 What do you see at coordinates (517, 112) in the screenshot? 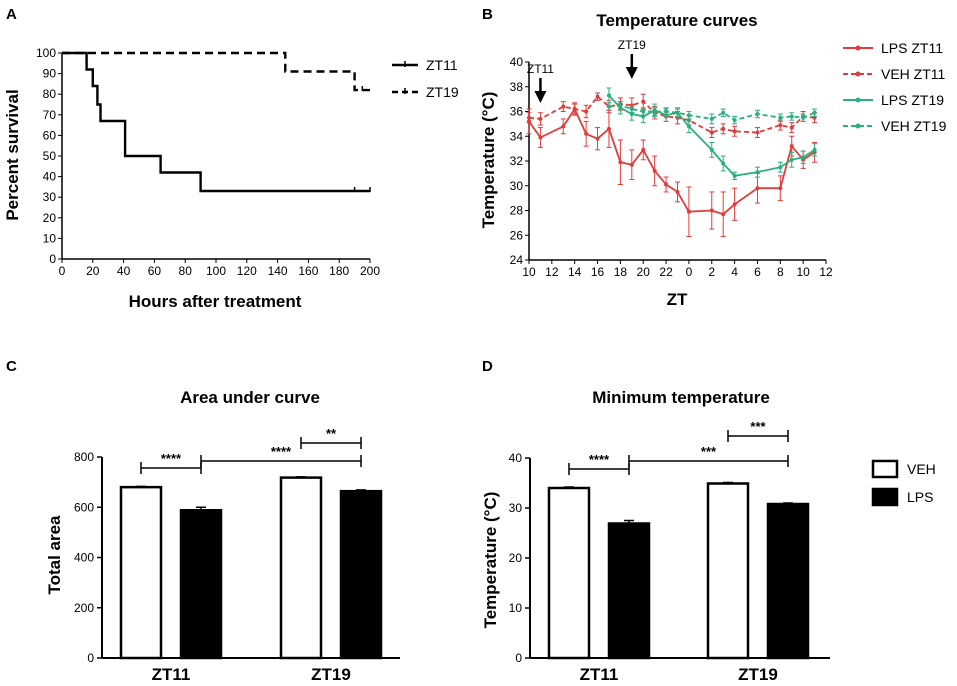
I see `temp-curves-y-tick-label: 36` at bounding box center [517, 112].